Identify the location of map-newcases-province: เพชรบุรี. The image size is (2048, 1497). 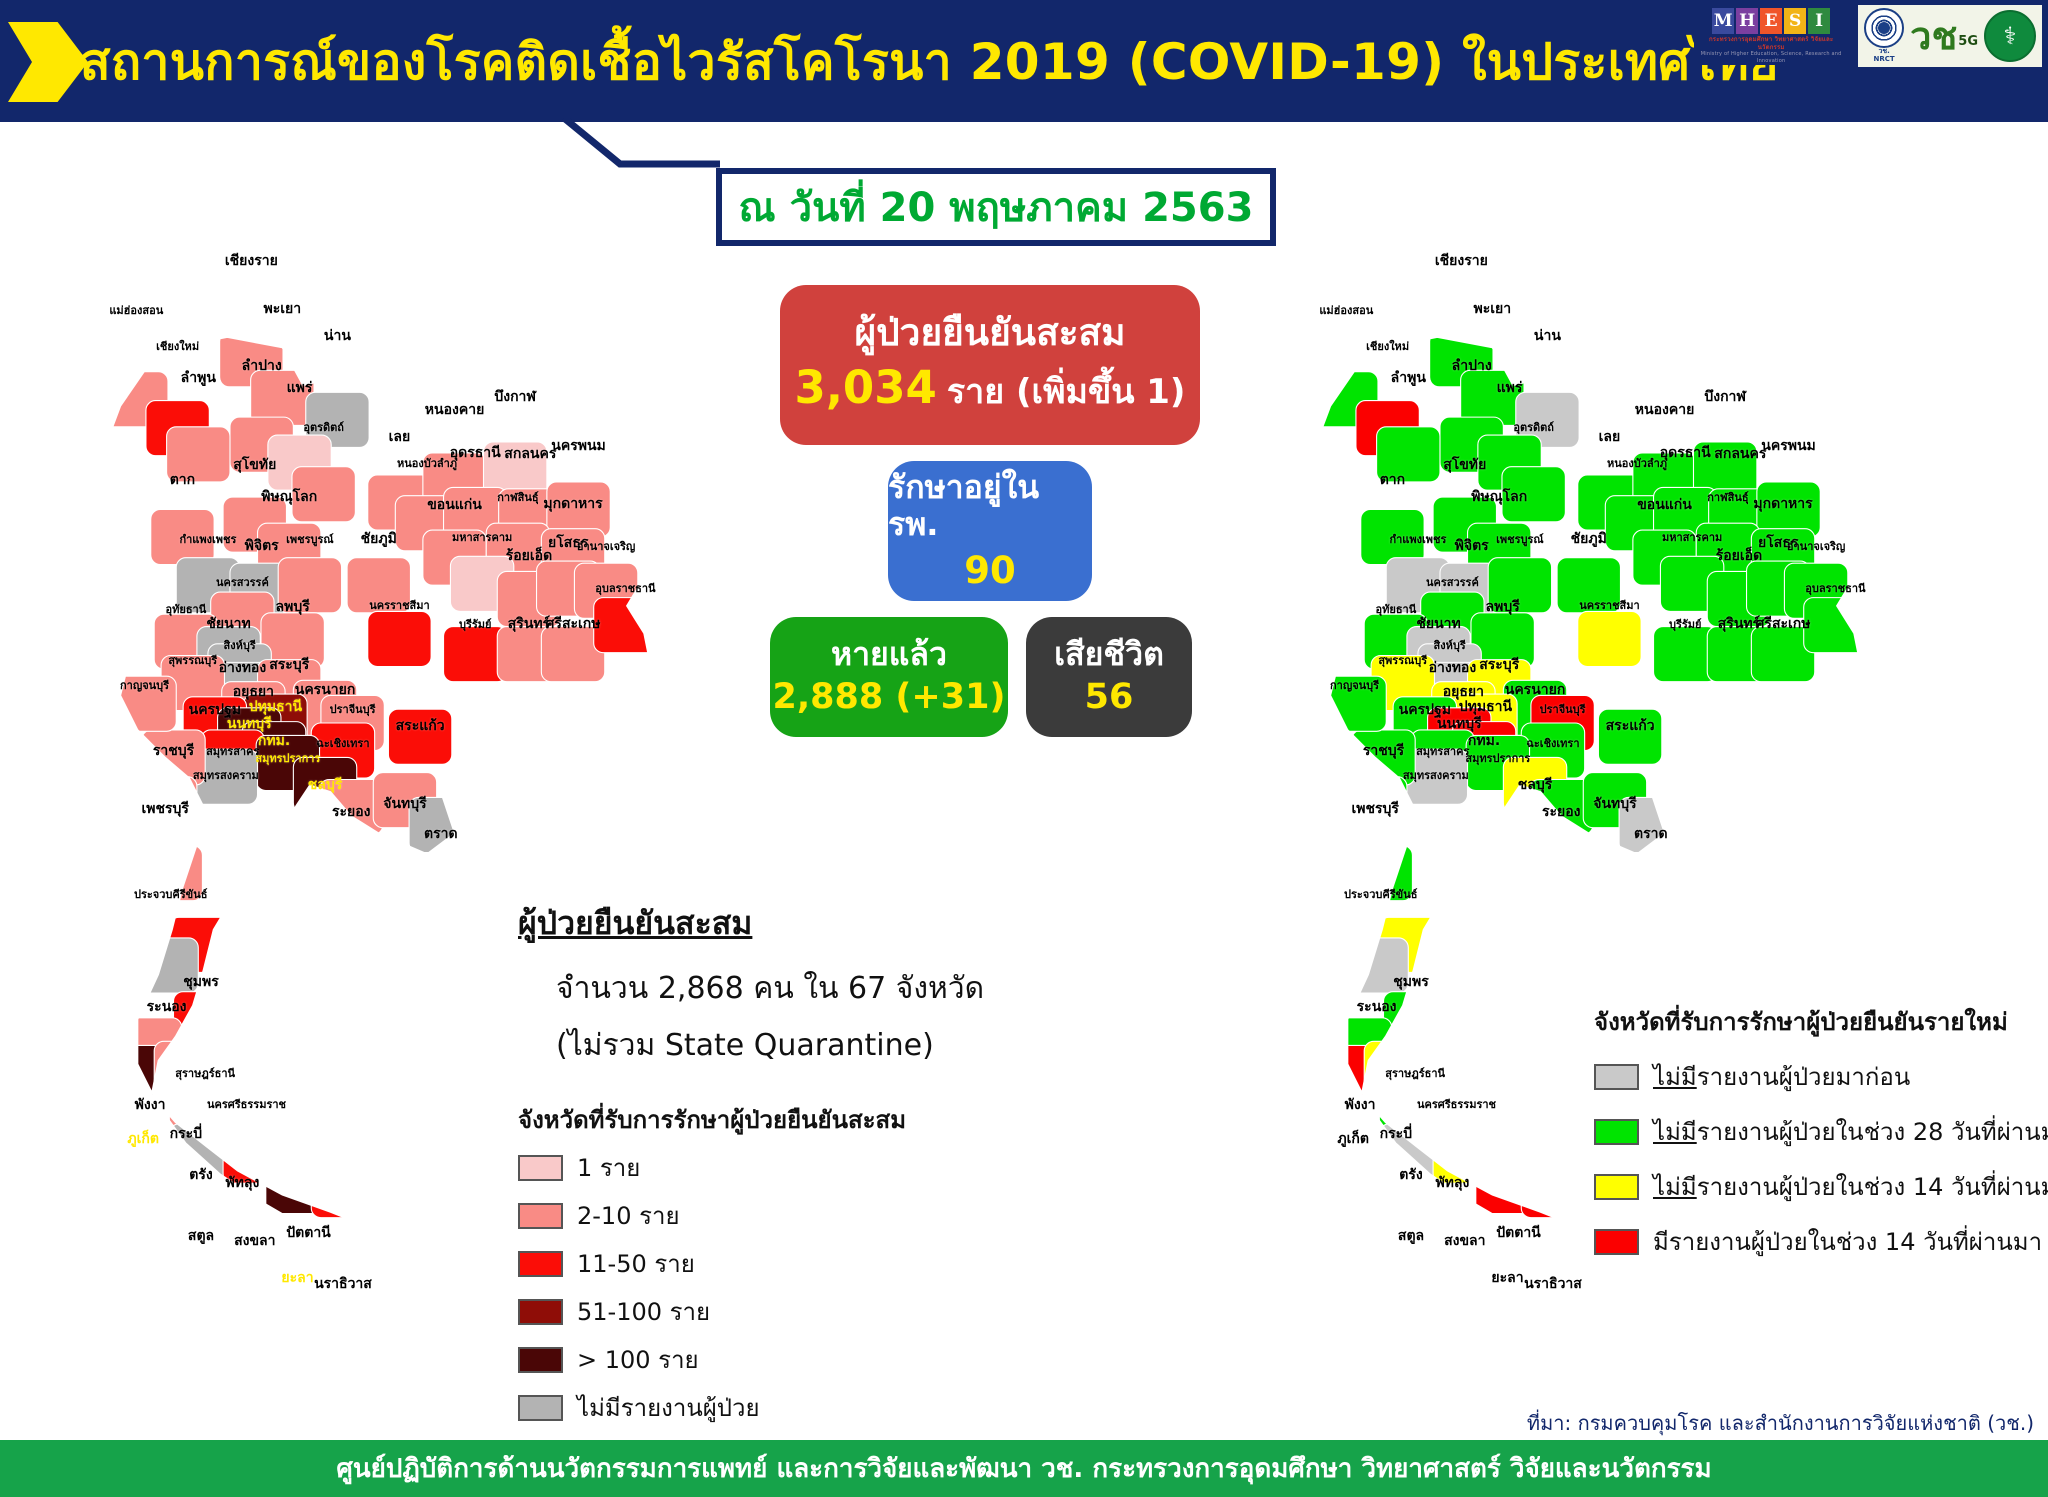
(1375, 804).